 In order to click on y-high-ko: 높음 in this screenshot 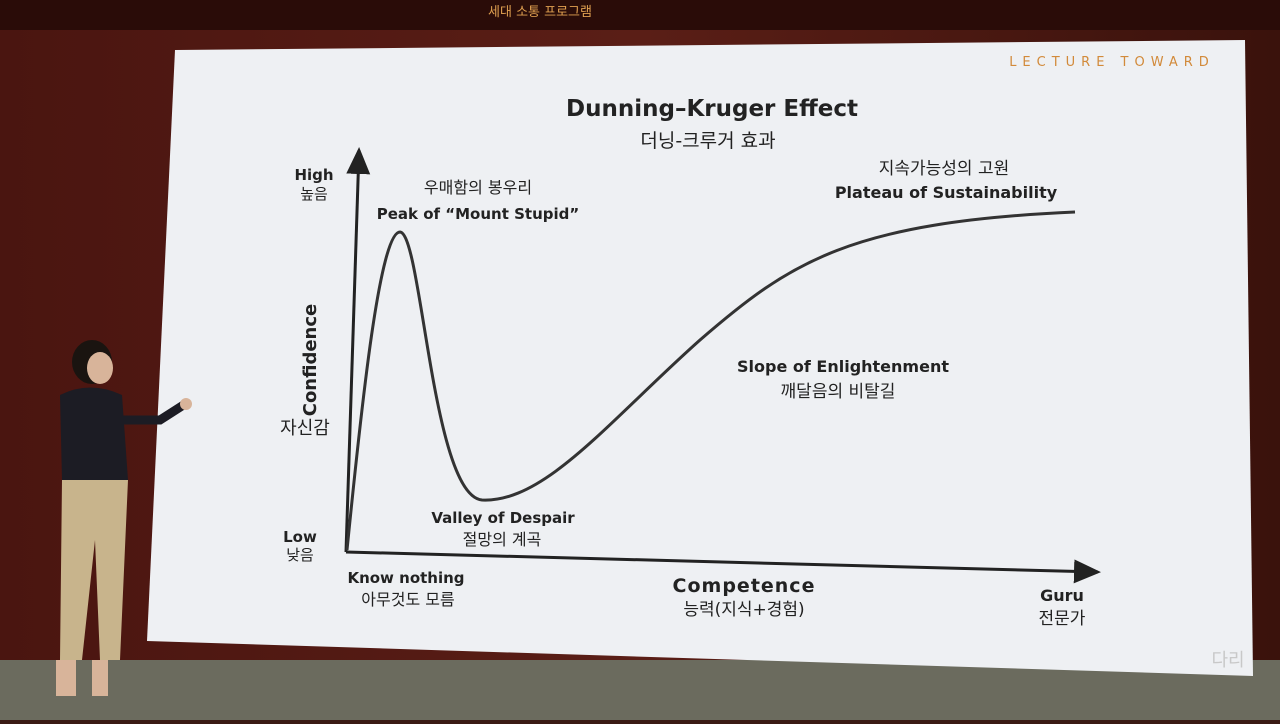, I will do `click(314, 194)`.